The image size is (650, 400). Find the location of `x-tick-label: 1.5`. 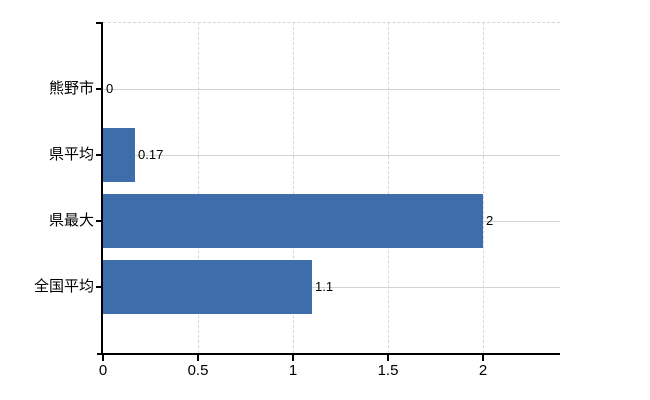

x-tick-label: 1.5 is located at coordinates (388, 370).